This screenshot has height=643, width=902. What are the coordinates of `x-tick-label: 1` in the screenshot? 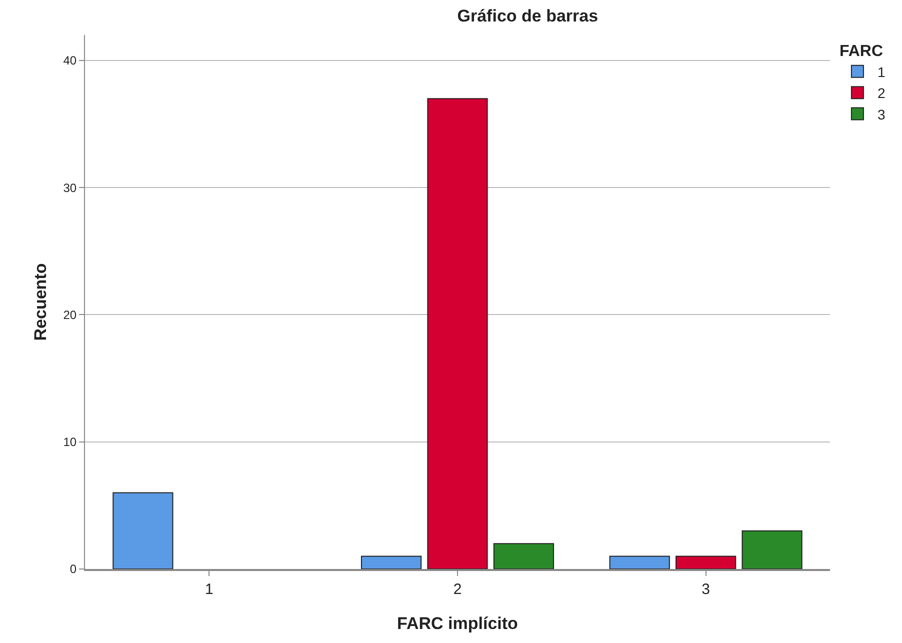 It's located at (209, 589).